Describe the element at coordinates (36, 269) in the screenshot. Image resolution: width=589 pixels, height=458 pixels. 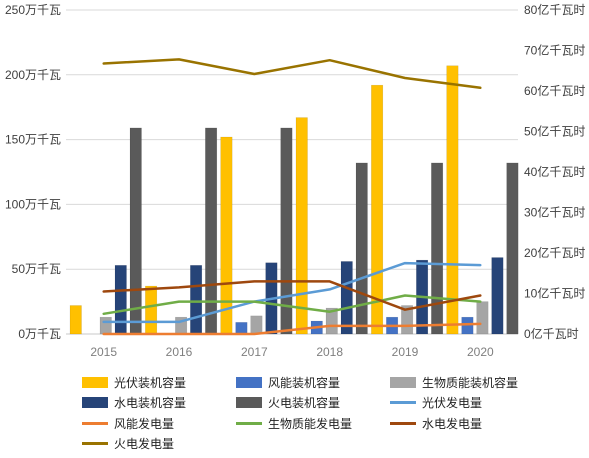
I see `left-axis-tick-label: 50万千瓦` at that location.